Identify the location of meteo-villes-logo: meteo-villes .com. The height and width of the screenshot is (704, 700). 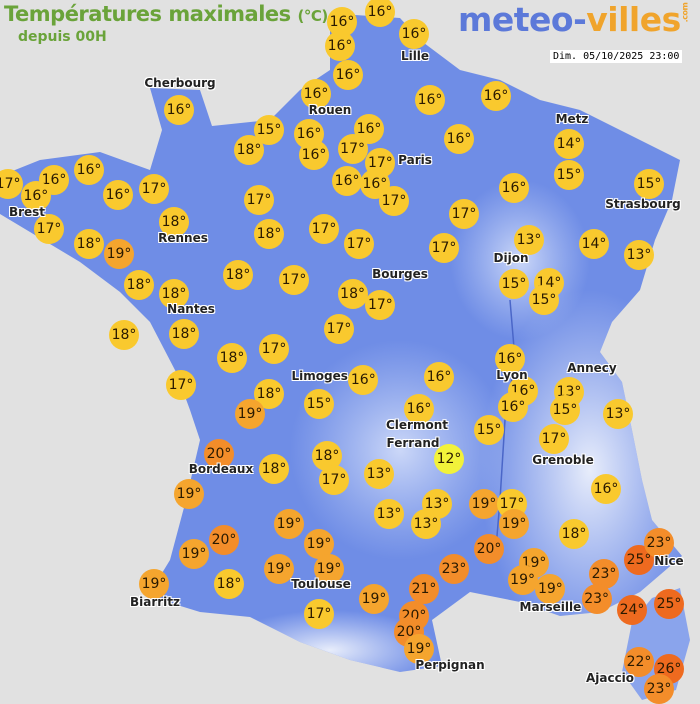
(573, 19).